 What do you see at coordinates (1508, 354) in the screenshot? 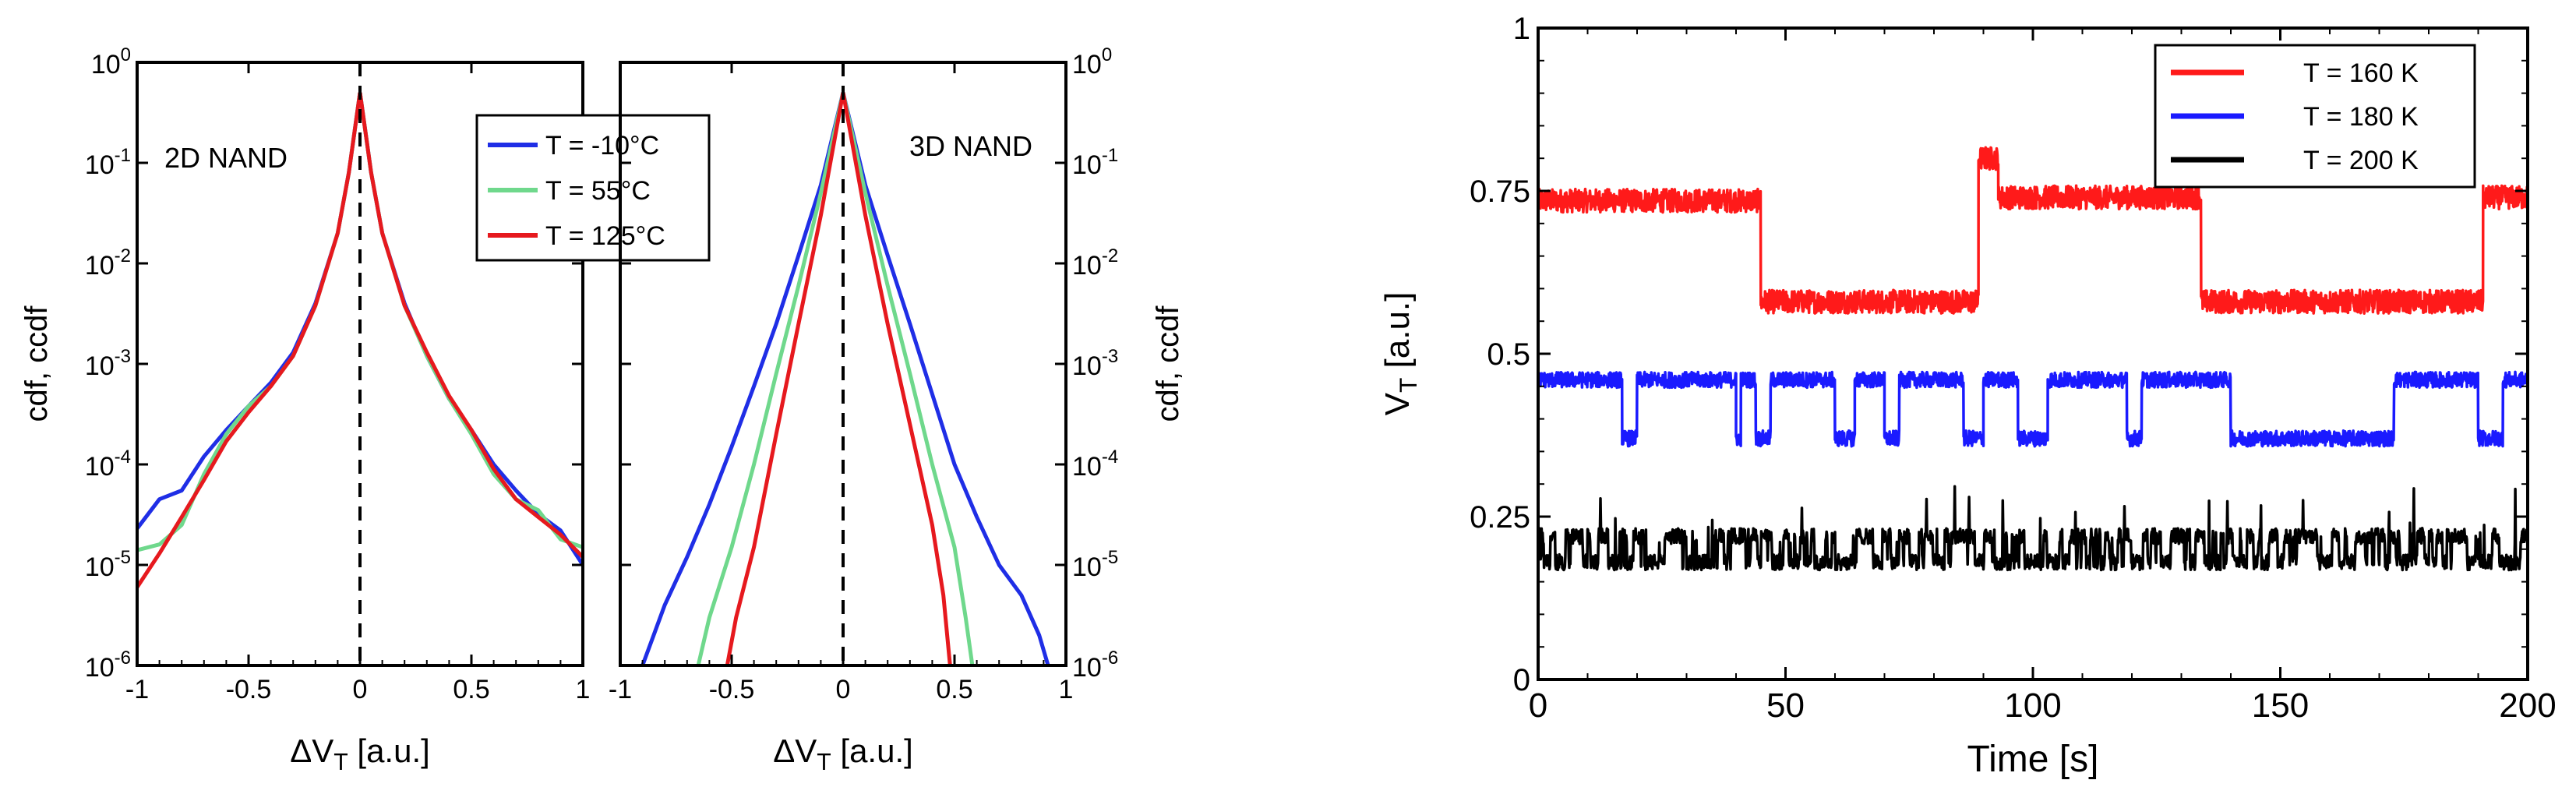
I see `y-tick-label: 0.5` at bounding box center [1508, 354].